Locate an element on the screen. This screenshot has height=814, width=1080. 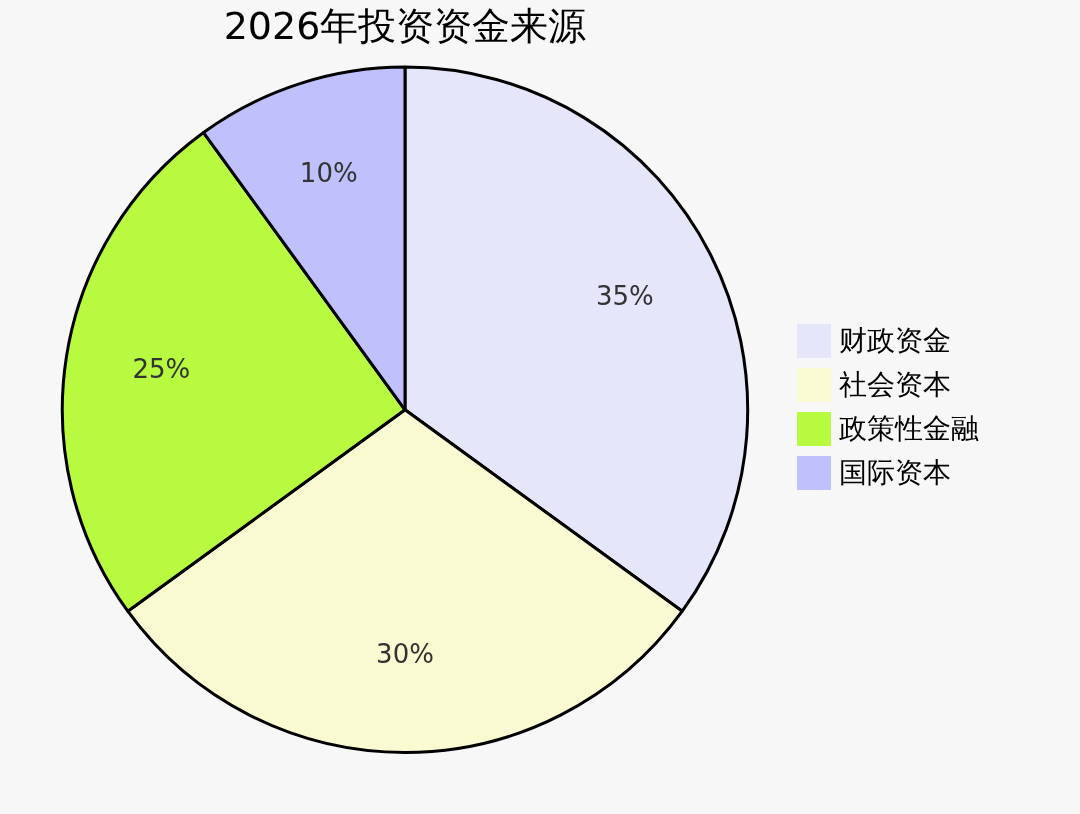
legend-label: 财政资金 is located at coordinates (895, 341).